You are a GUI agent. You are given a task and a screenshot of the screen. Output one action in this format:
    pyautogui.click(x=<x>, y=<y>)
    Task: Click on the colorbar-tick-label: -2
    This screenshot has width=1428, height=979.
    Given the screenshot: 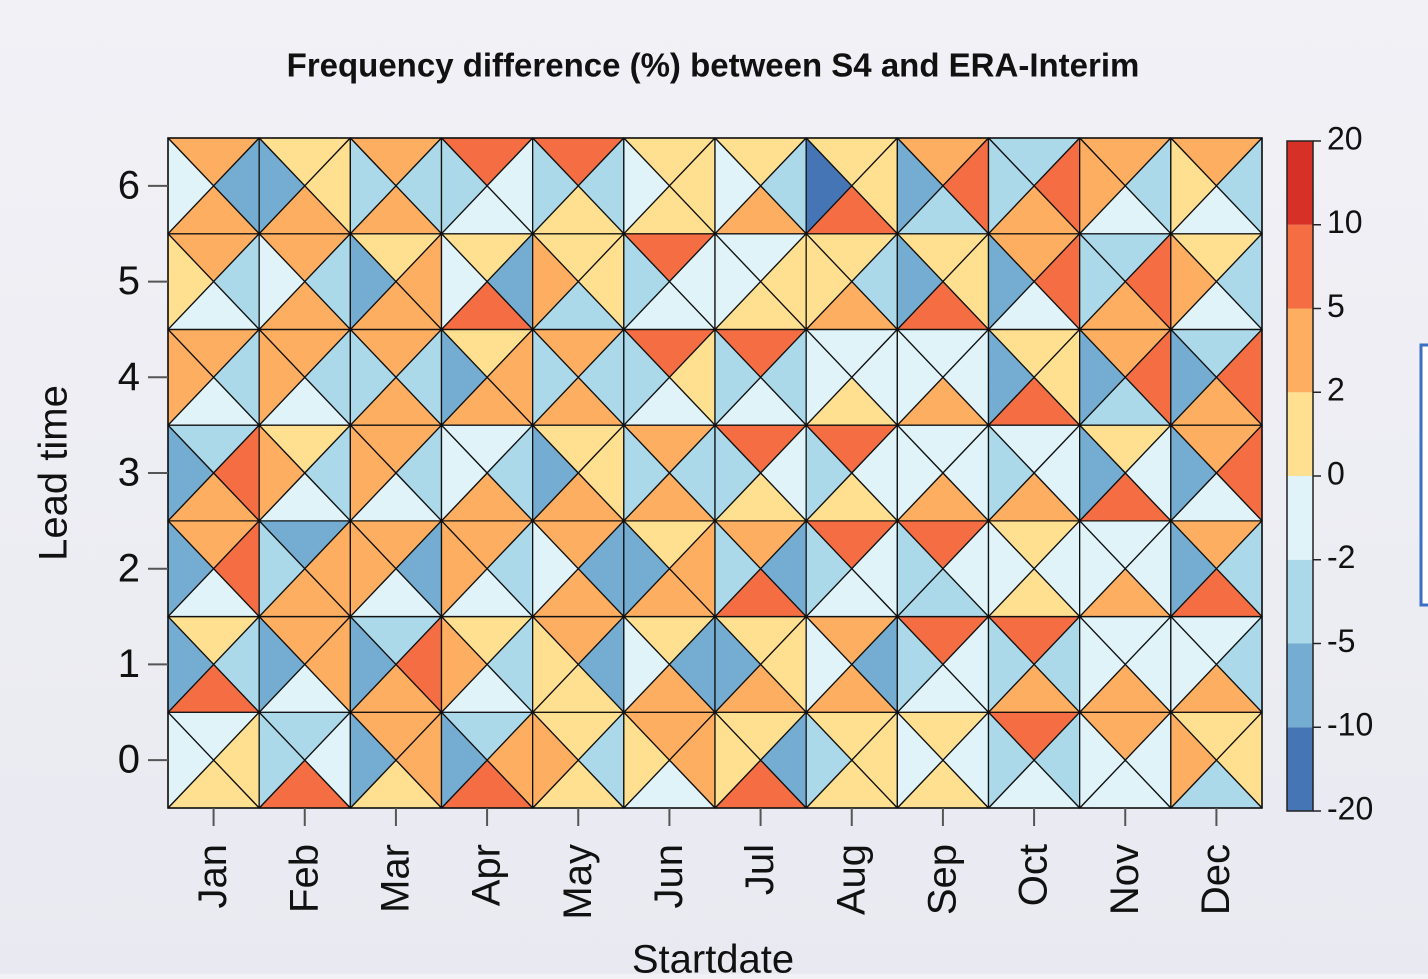 What is the action you would take?
    pyautogui.click(x=1341, y=557)
    